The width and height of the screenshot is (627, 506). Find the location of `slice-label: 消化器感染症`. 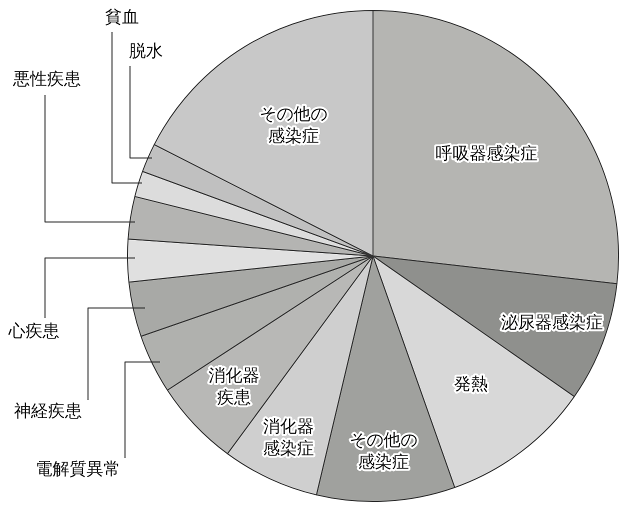

slice-label: 消化器感染症 is located at coordinates (288, 438).